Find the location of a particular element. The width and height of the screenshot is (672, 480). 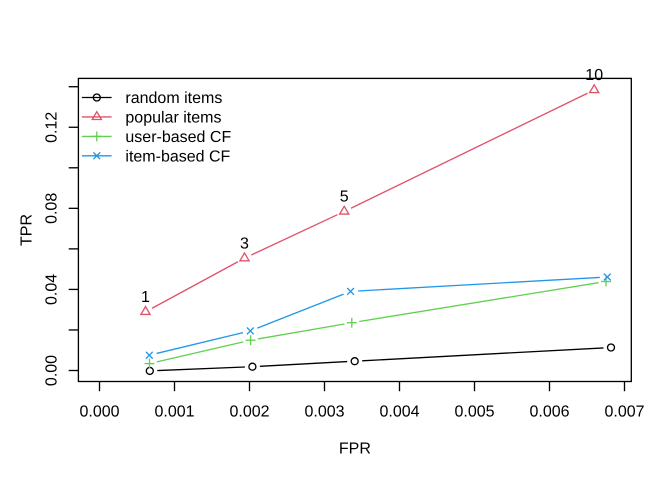

svg-text: item-based CF is located at coordinates (177, 156).